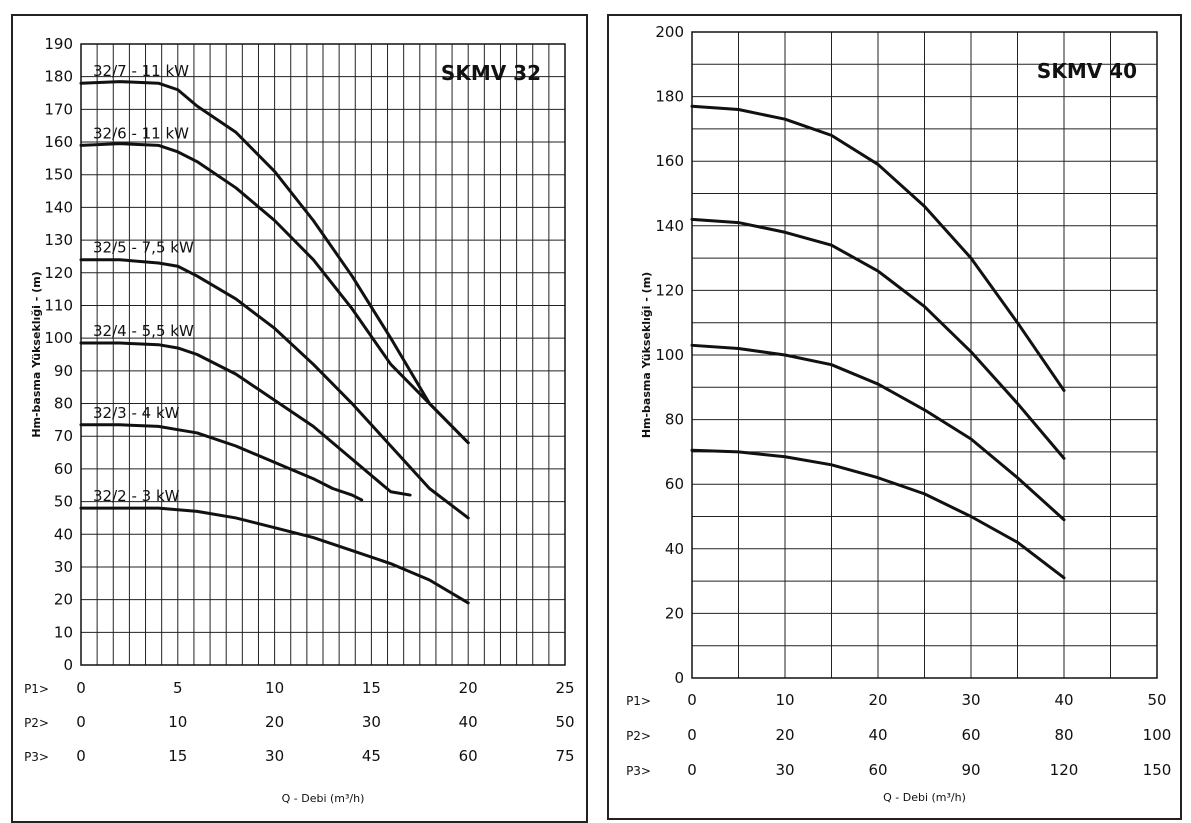 This screenshot has width=1191, height=823. What do you see at coordinates (178, 688) in the screenshot?
I see `x-tick-label: 5` at bounding box center [178, 688].